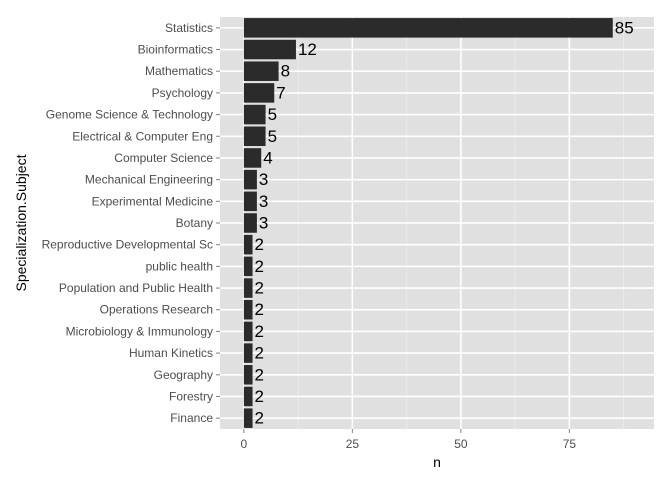  I want to click on y-tick-label: Bioinformatics, so click(175, 50).